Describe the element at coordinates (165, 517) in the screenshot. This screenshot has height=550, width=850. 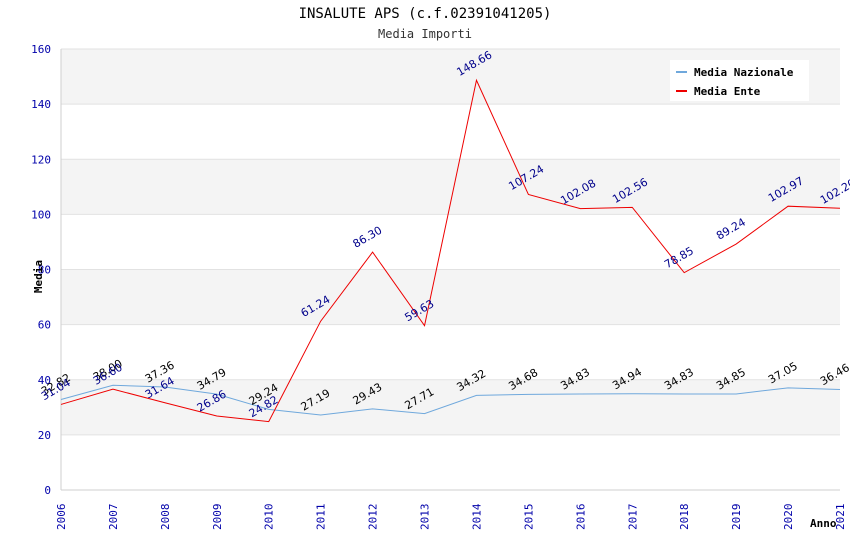
I see `x-tick-label: 2008` at that location.